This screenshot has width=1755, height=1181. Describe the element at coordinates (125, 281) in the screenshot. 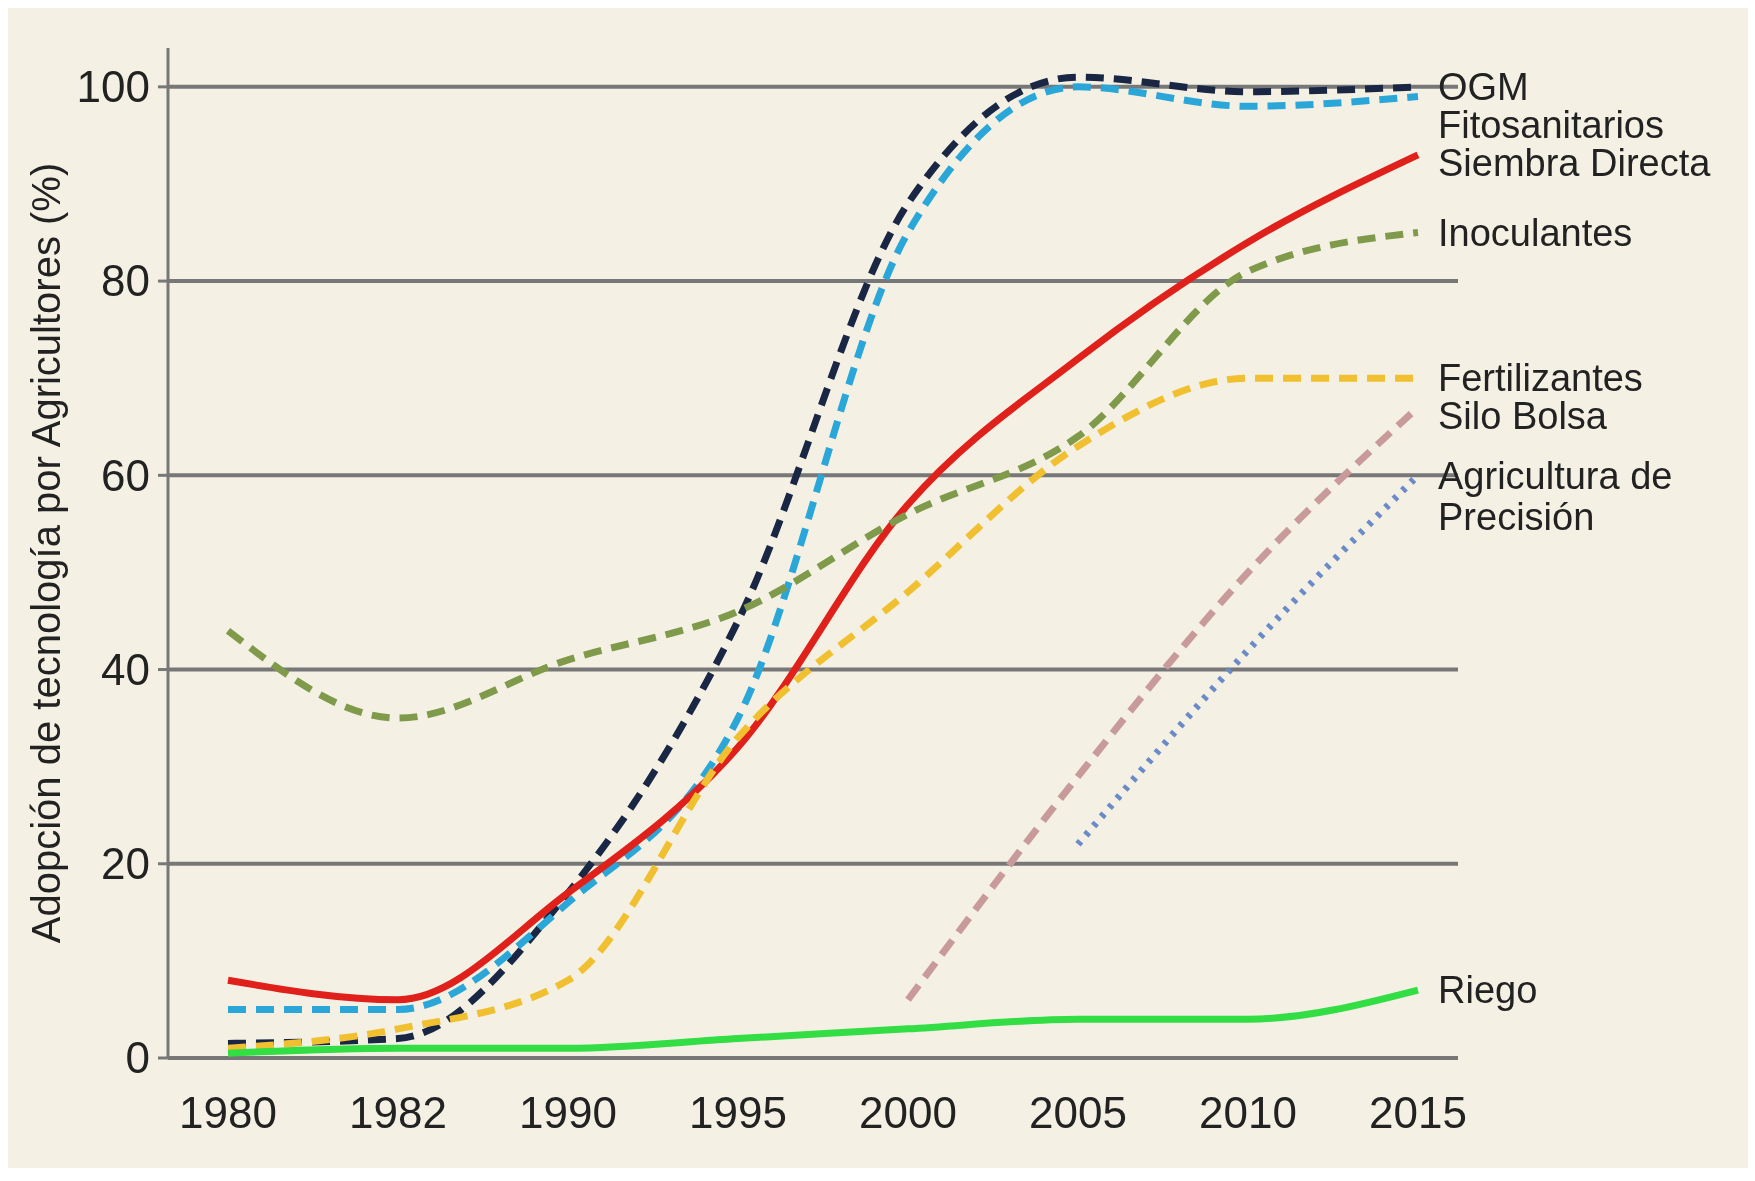

I see `y-tick-label: 80` at that location.